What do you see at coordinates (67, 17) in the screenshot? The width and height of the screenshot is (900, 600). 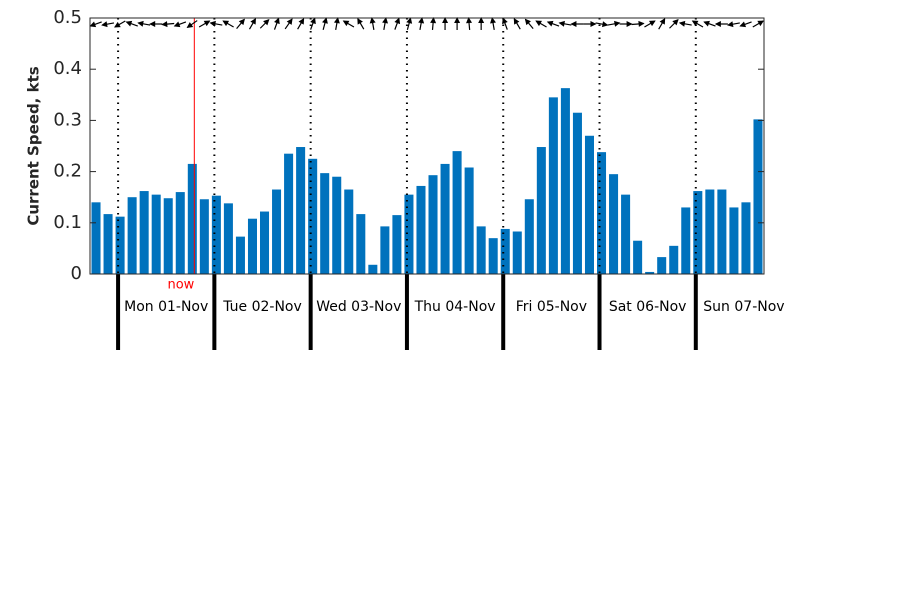 I see `y-tick-label: 0.5` at bounding box center [67, 17].